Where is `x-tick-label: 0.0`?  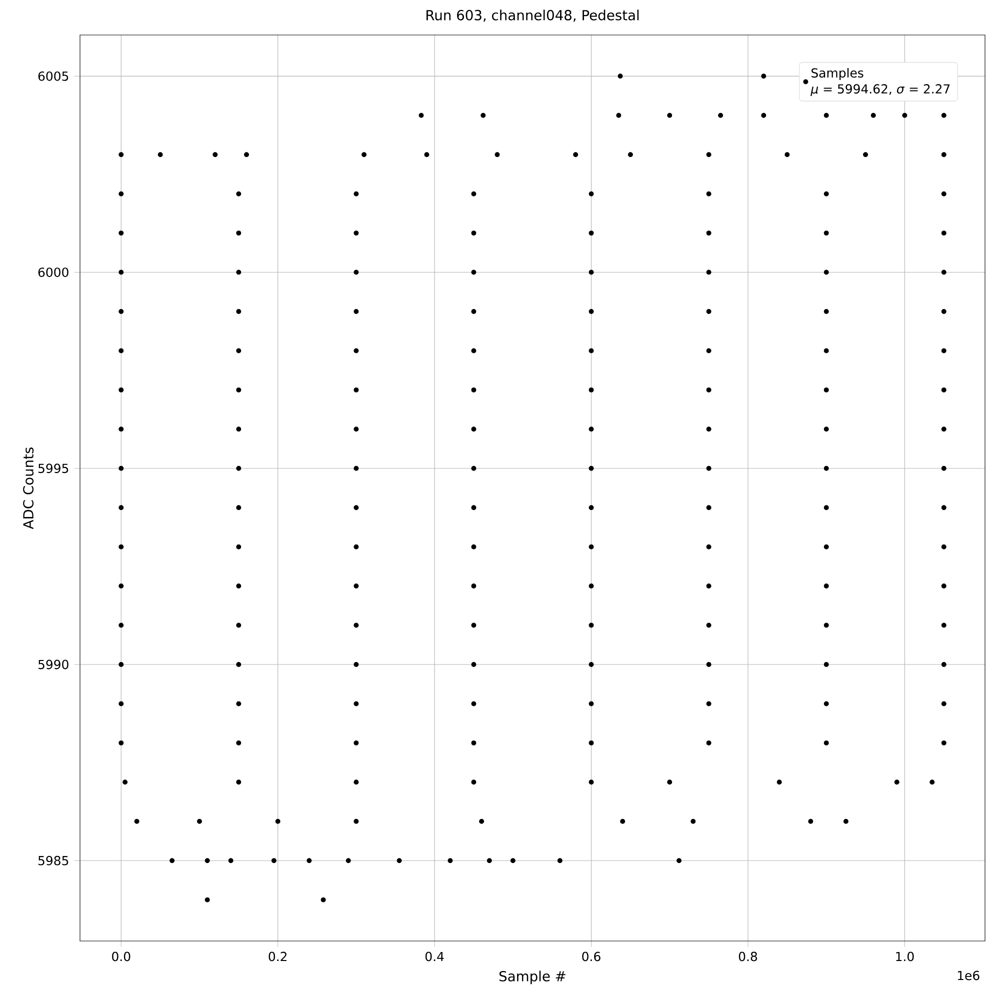
x-tick-label: 0.0 is located at coordinates (121, 957).